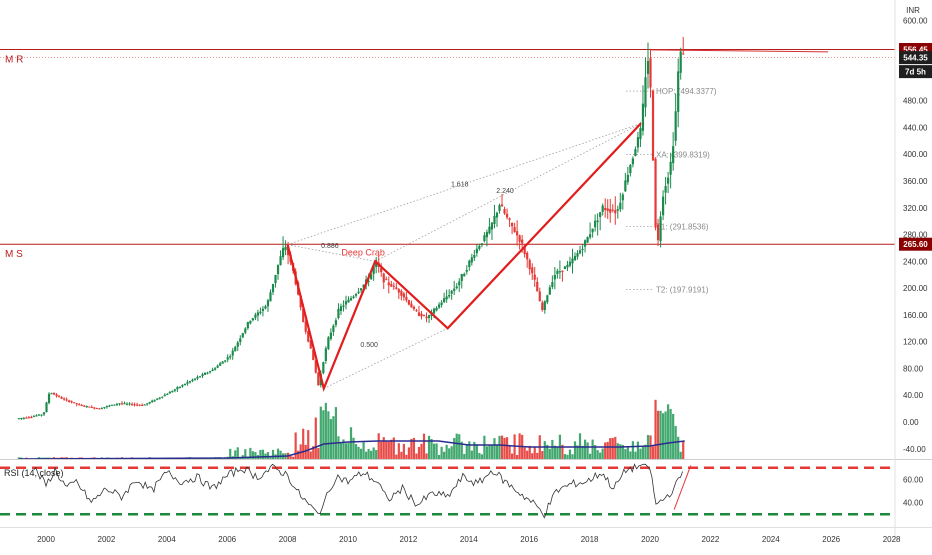 This screenshot has width=932, height=555. Describe the element at coordinates (227, 539) in the screenshot. I see `time-tick-label: 2006` at that location.